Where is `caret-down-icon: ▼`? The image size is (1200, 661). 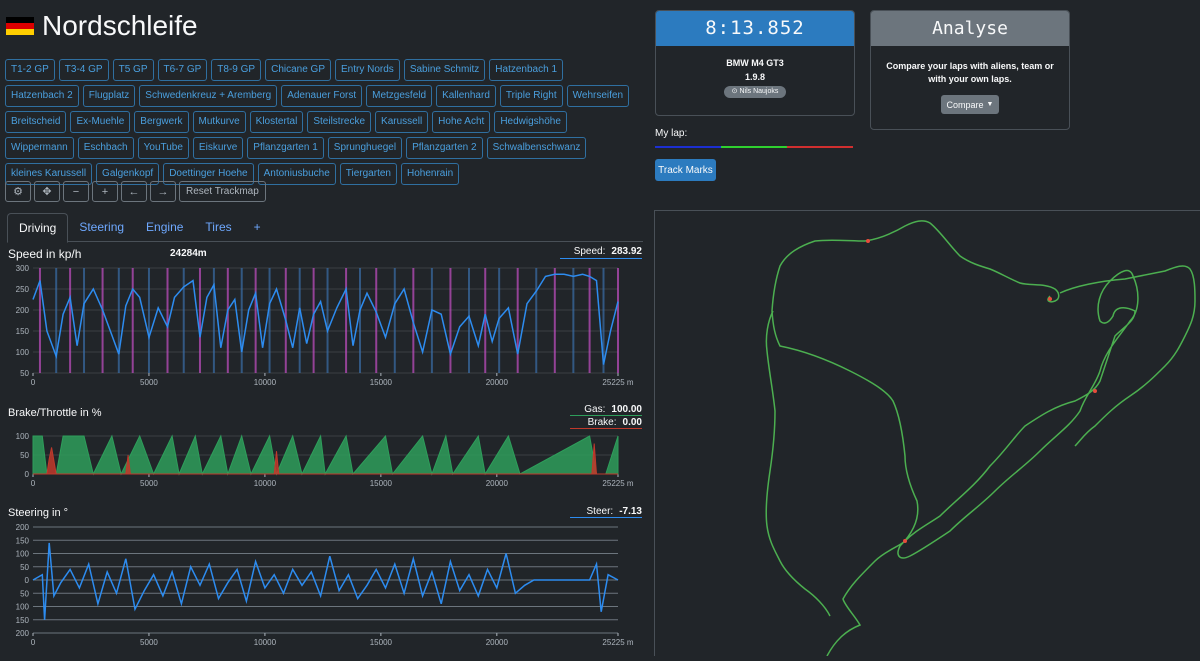
caret-down-icon: ▼ is located at coordinates (990, 104).